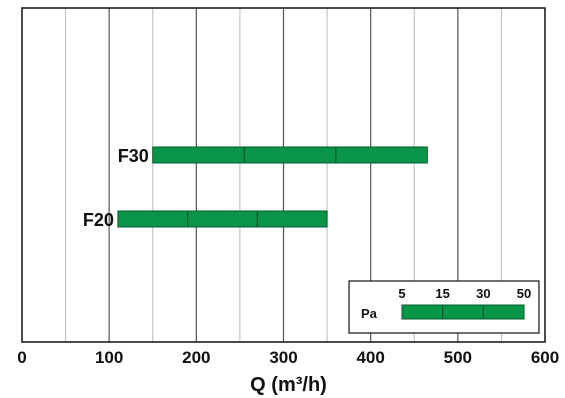 Image resolution: width=565 pixels, height=398 pixels. I want to click on x-tick-label: 0, so click(21, 357).